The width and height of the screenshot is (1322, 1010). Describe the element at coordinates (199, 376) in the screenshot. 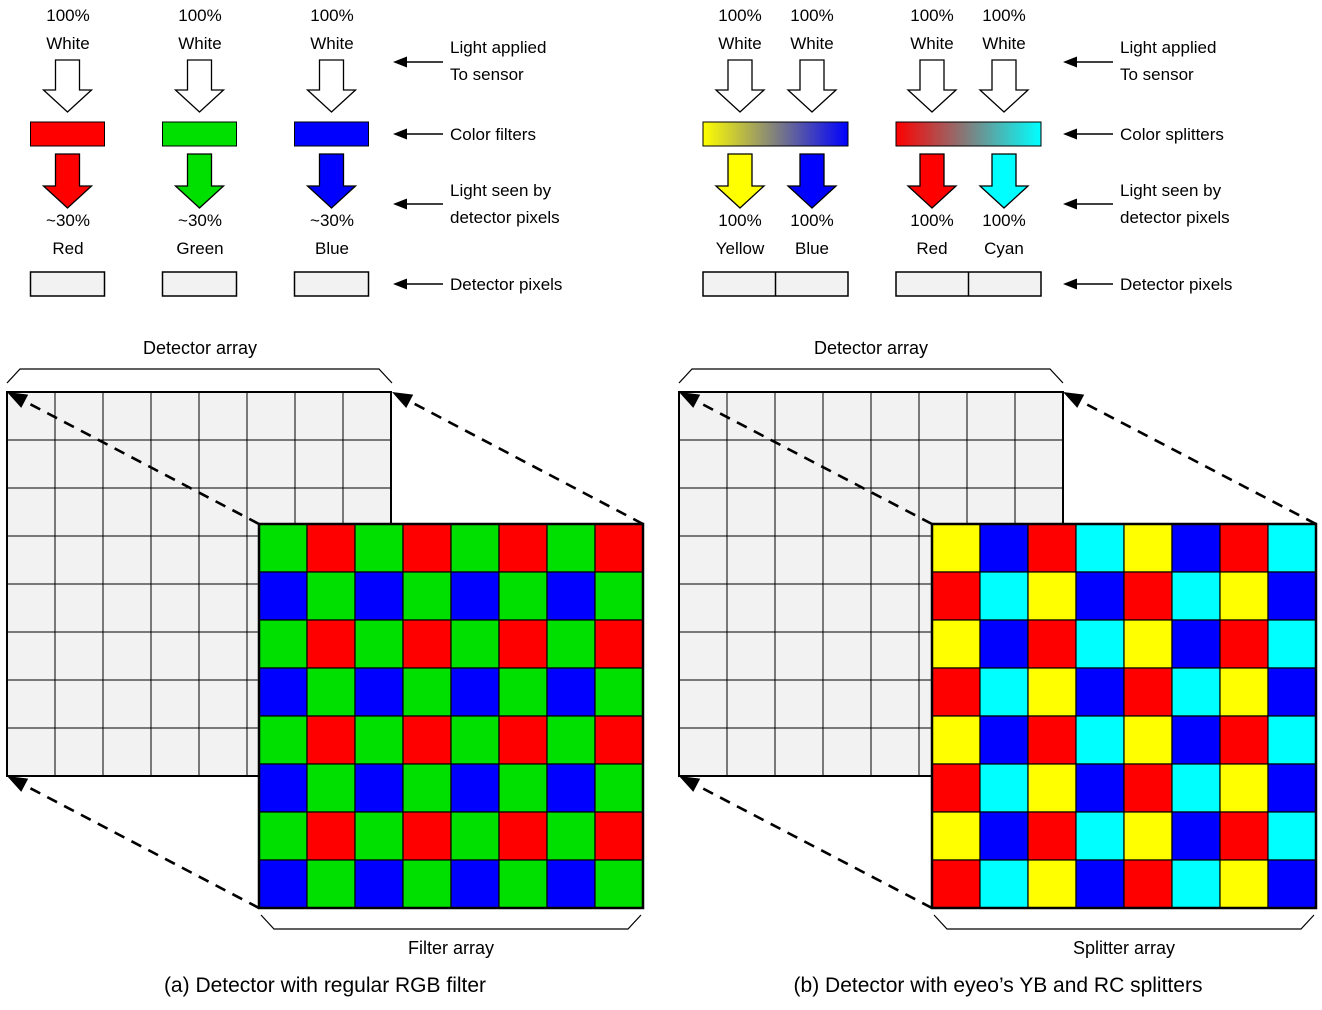

I see `detector-array-bracket-a` at that location.